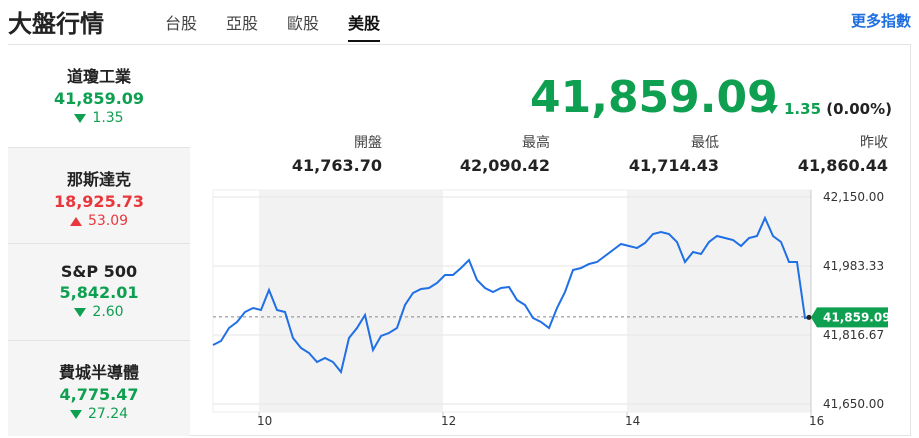  I want to click on value-tag, so click(849, 317).